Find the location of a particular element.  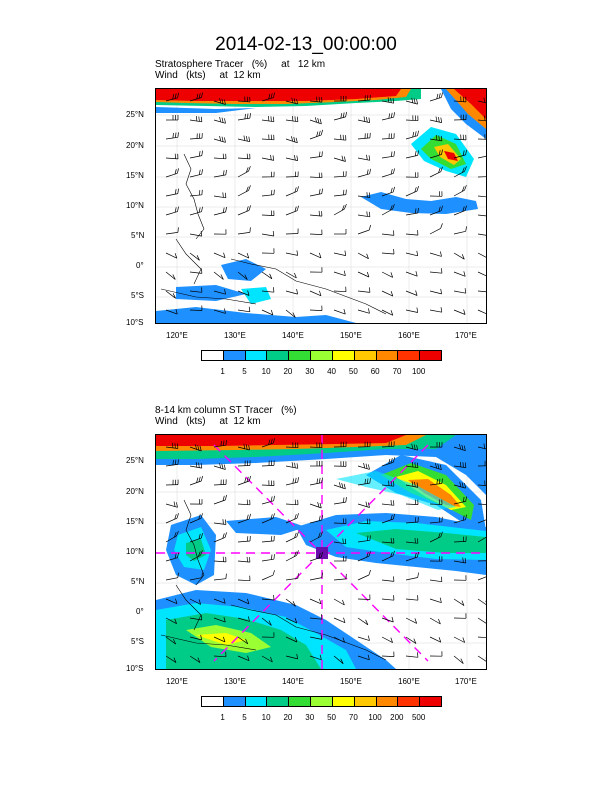

panel2-lat-label: 20°N is located at coordinates (135, 491).